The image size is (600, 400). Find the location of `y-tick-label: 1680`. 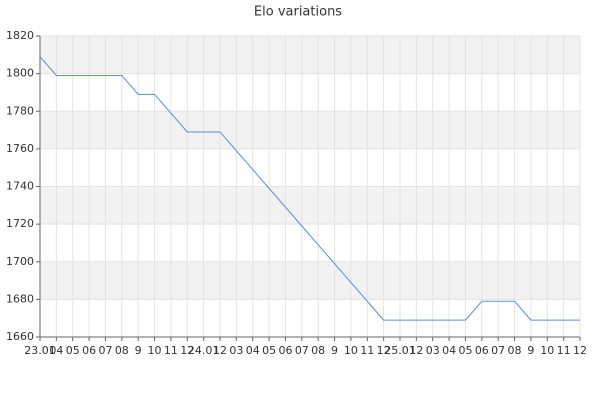

y-tick-label: 1680 is located at coordinates (20, 298).